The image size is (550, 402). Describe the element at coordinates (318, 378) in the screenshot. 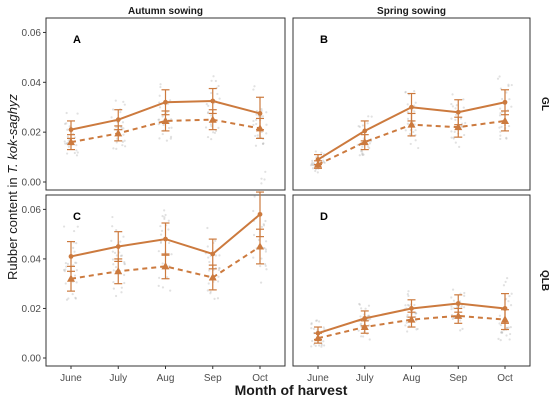

I see `x-tick-label: June` at that location.